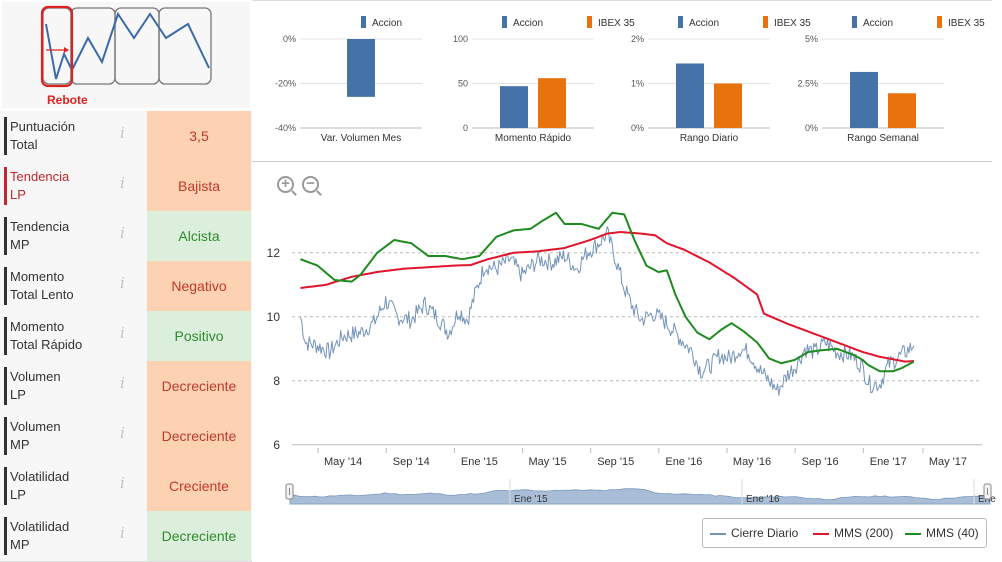  What do you see at coordinates (547, 462) in the screenshot?
I see `x-tick-label: May '15` at bounding box center [547, 462].